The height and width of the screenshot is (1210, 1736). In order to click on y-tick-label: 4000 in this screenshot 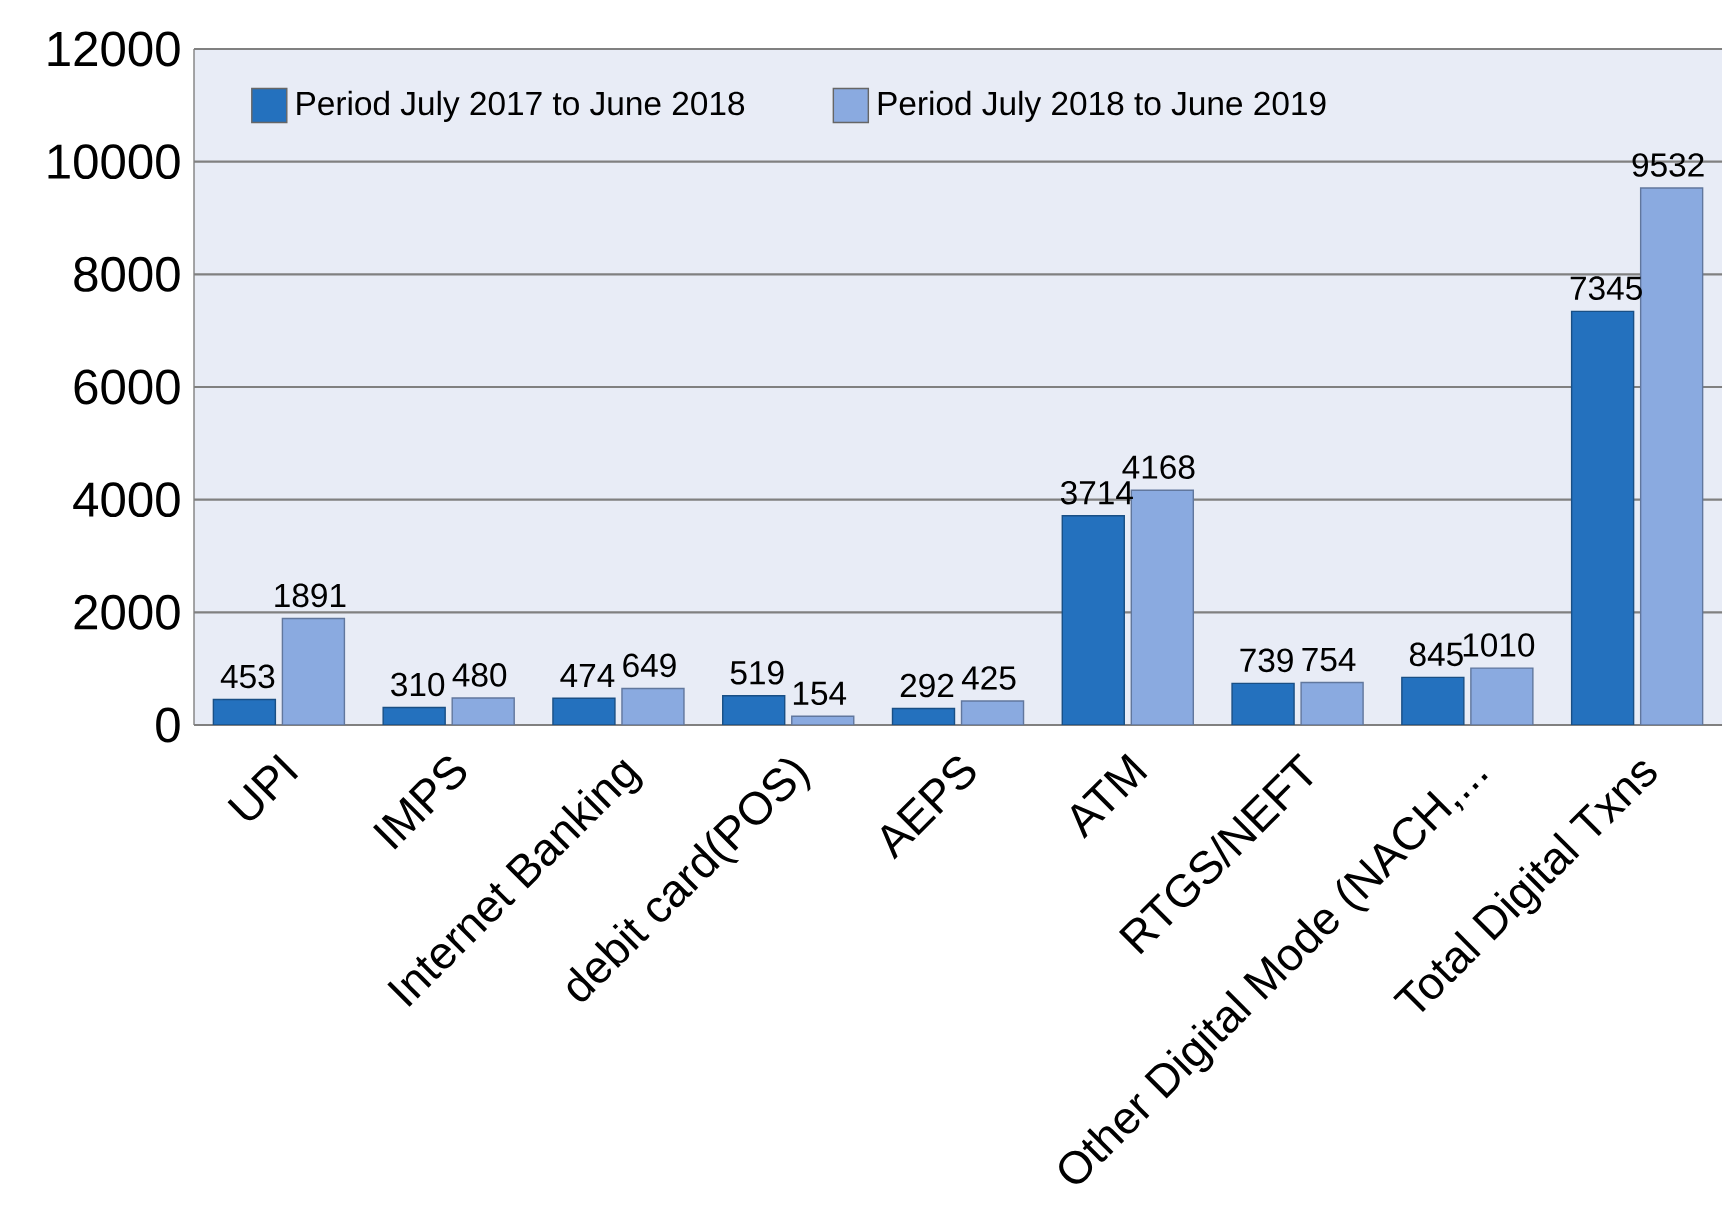, I will do `click(126, 500)`.